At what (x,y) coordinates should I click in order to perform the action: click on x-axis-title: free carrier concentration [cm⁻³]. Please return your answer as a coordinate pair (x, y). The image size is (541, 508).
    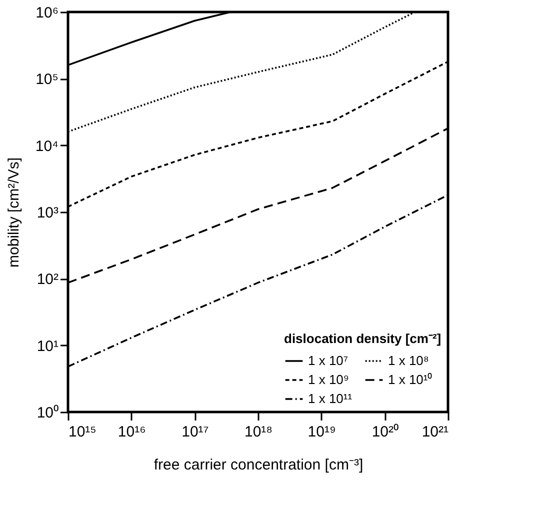
    Looking at the image, I should click on (259, 465).